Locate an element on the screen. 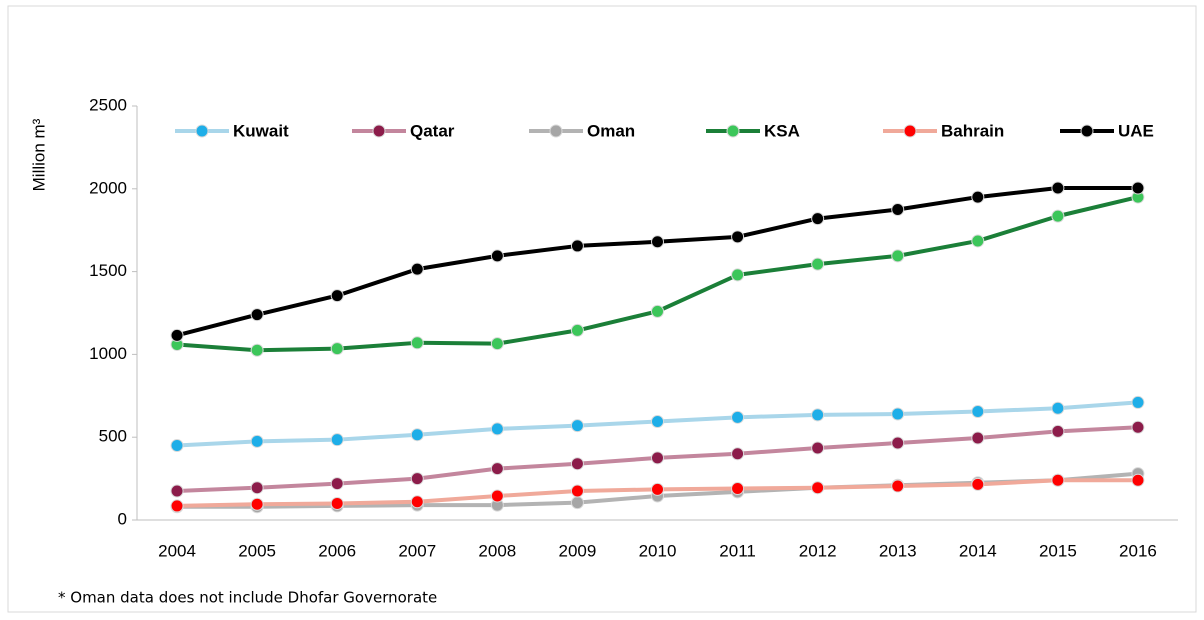  x-tick-label: 2013 is located at coordinates (898, 550).